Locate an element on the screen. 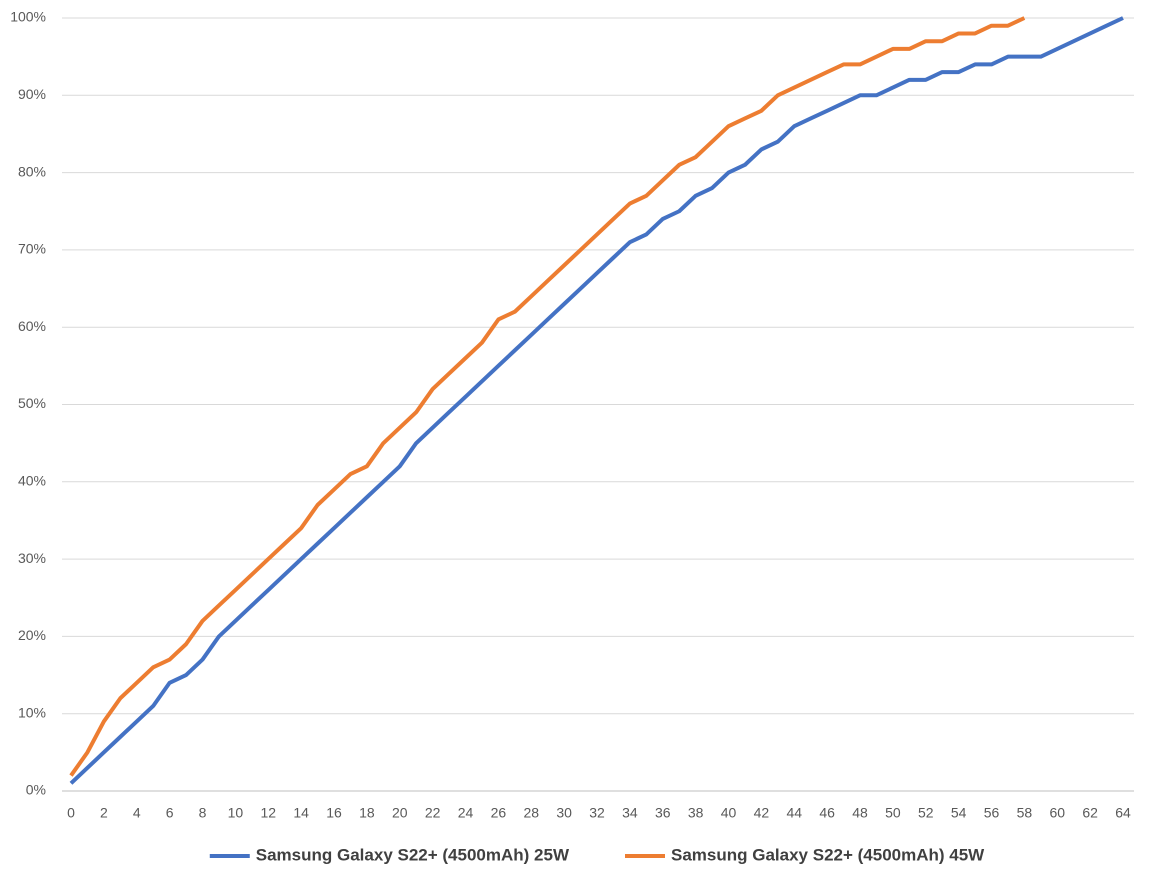 This screenshot has height=881, width=1154. x-tick-label: 54 is located at coordinates (959, 813).